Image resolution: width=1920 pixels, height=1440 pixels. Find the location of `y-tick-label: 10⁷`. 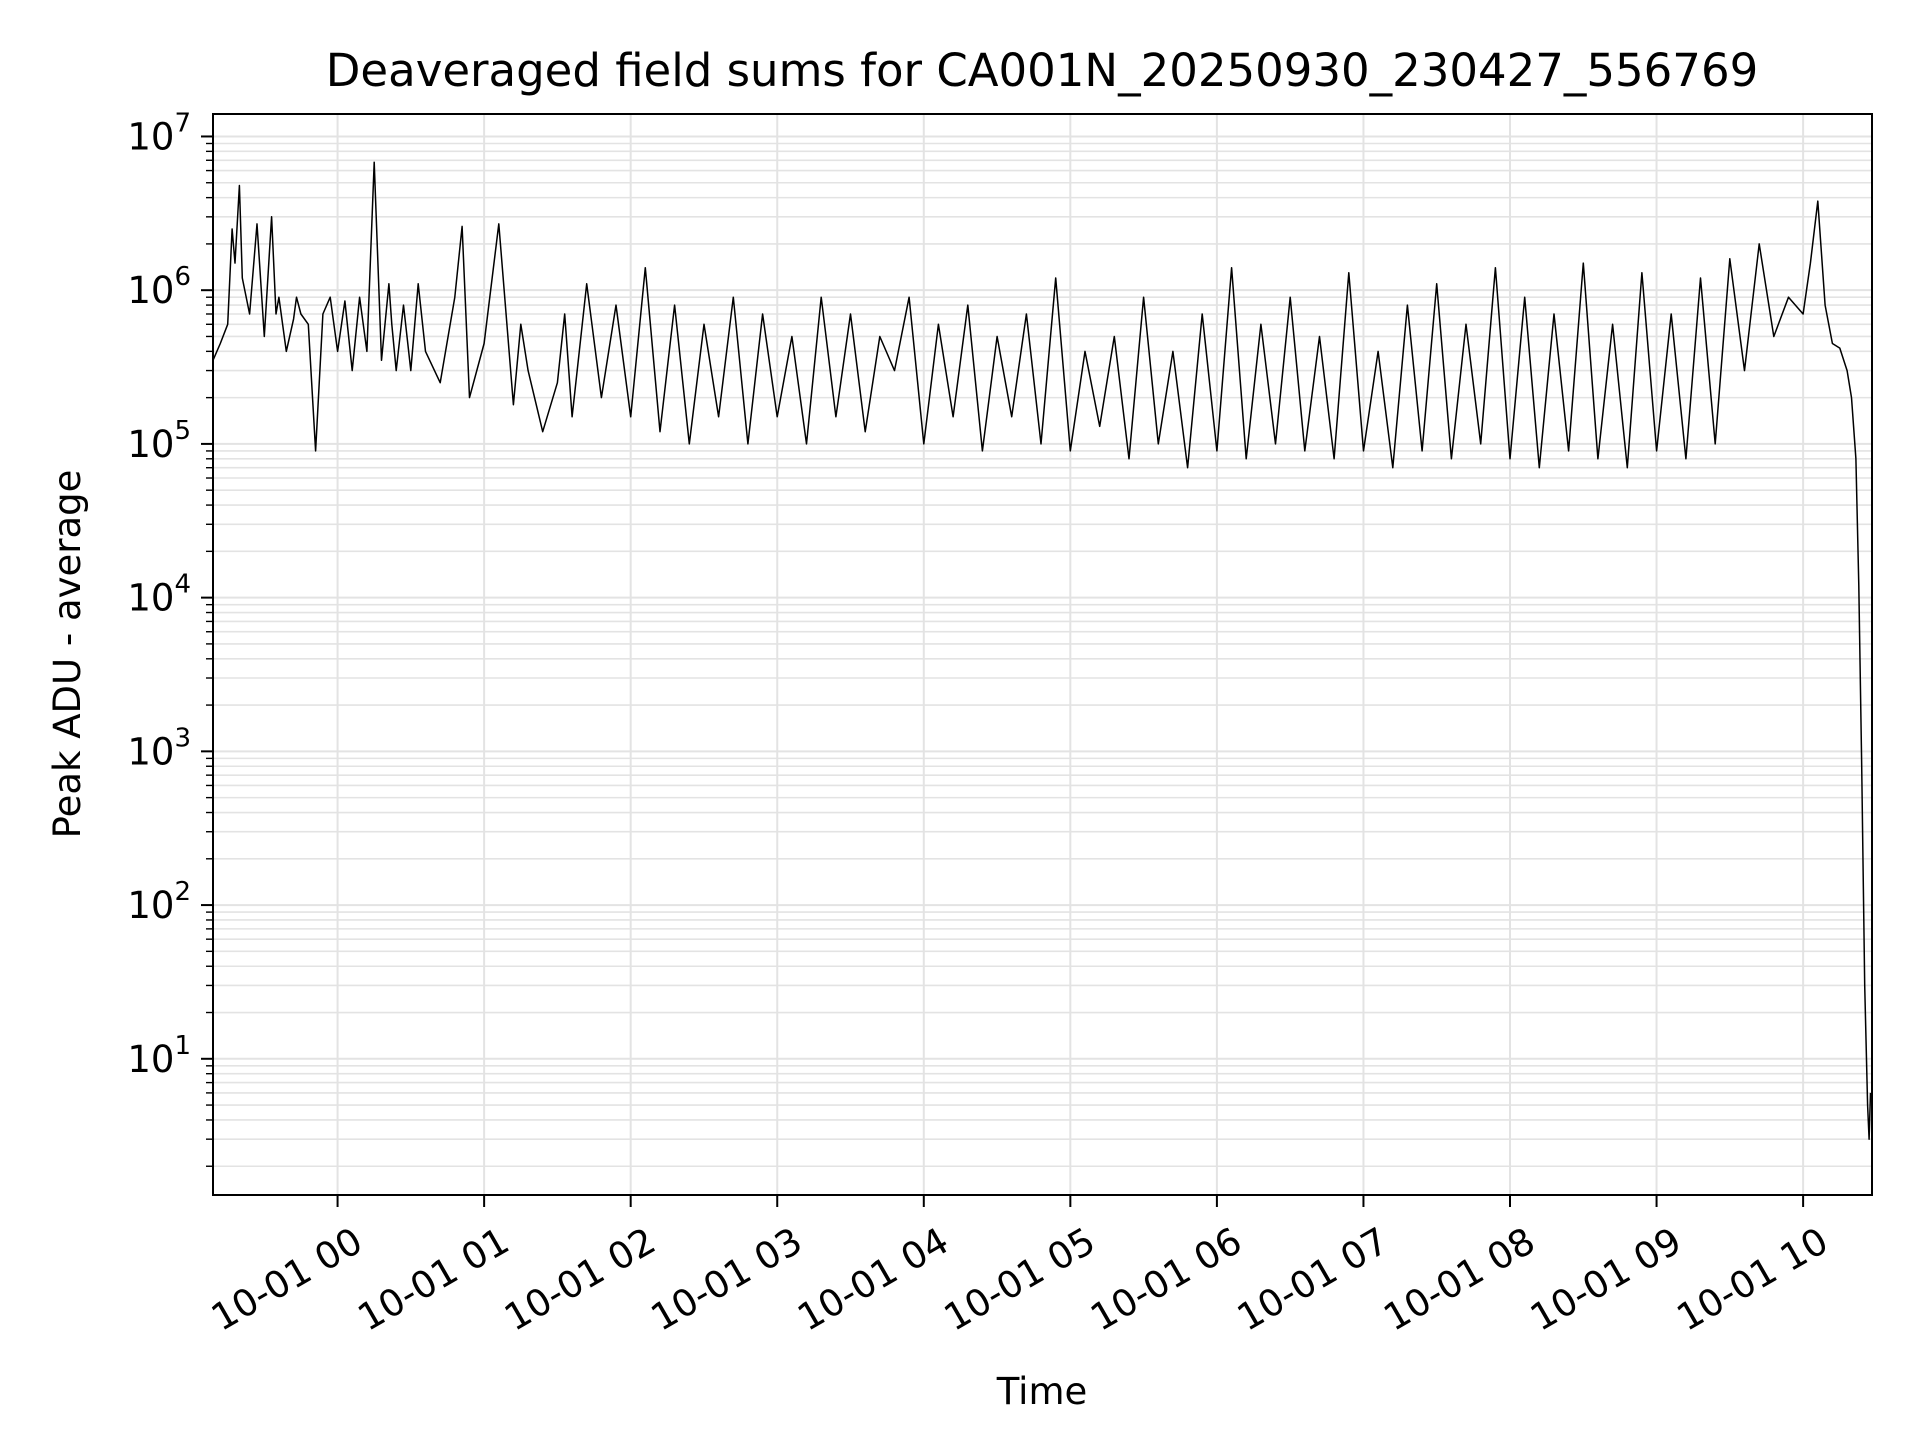

y-tick-label: 10⁷ is located at coordinates (159, 133).